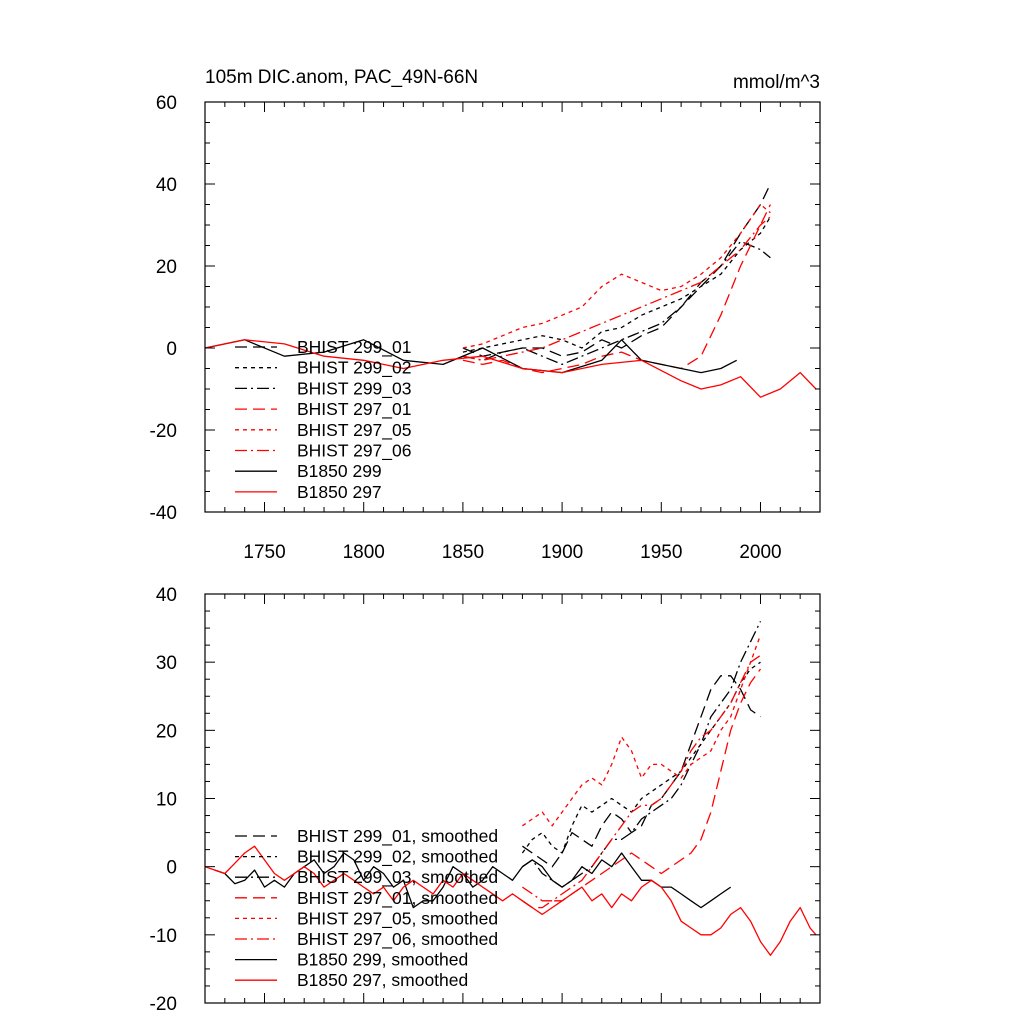 The height and width of the screenshot is (1024, 1024). What do you see at coordinates (341, 77) in the screenshot?
I see `chart-title: 105m DIC.anom, PAC_49N-66N` at bounding box center [341, 77].